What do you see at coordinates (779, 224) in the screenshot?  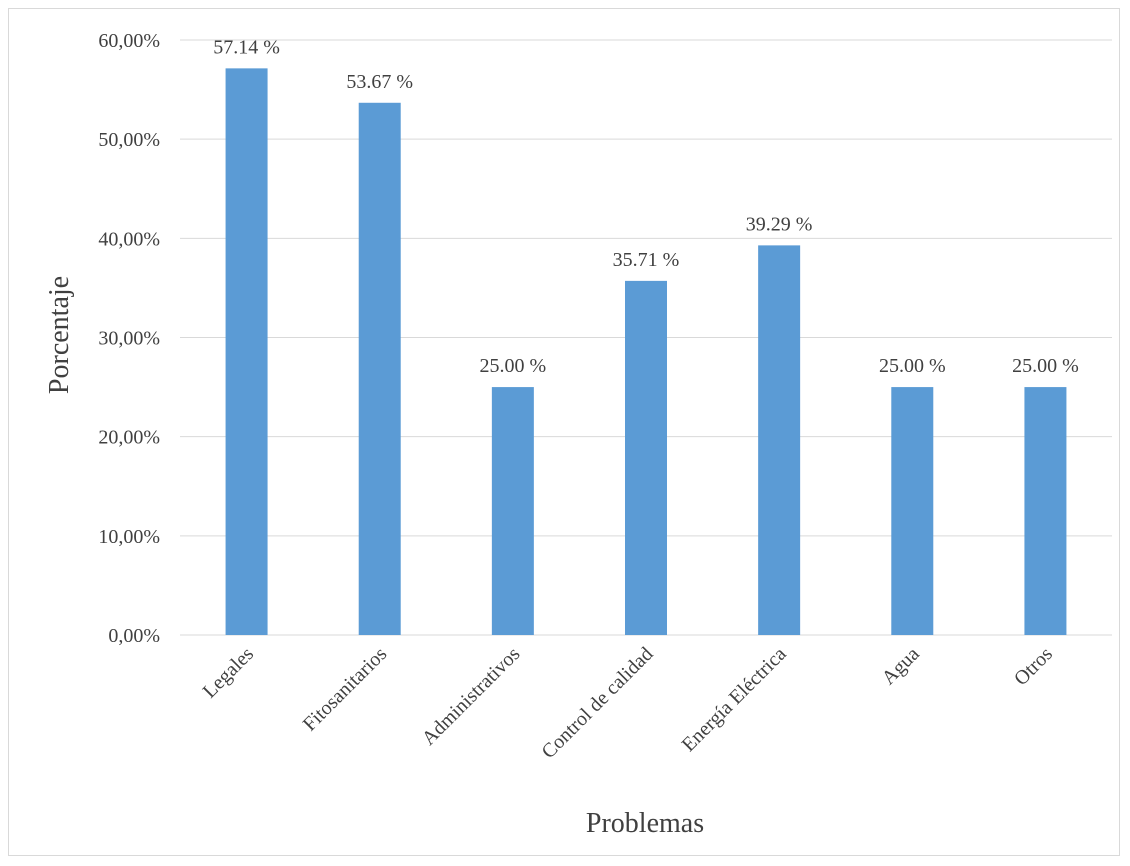 I see `data-label: 39.29 %` at bounding box center [779, 224].